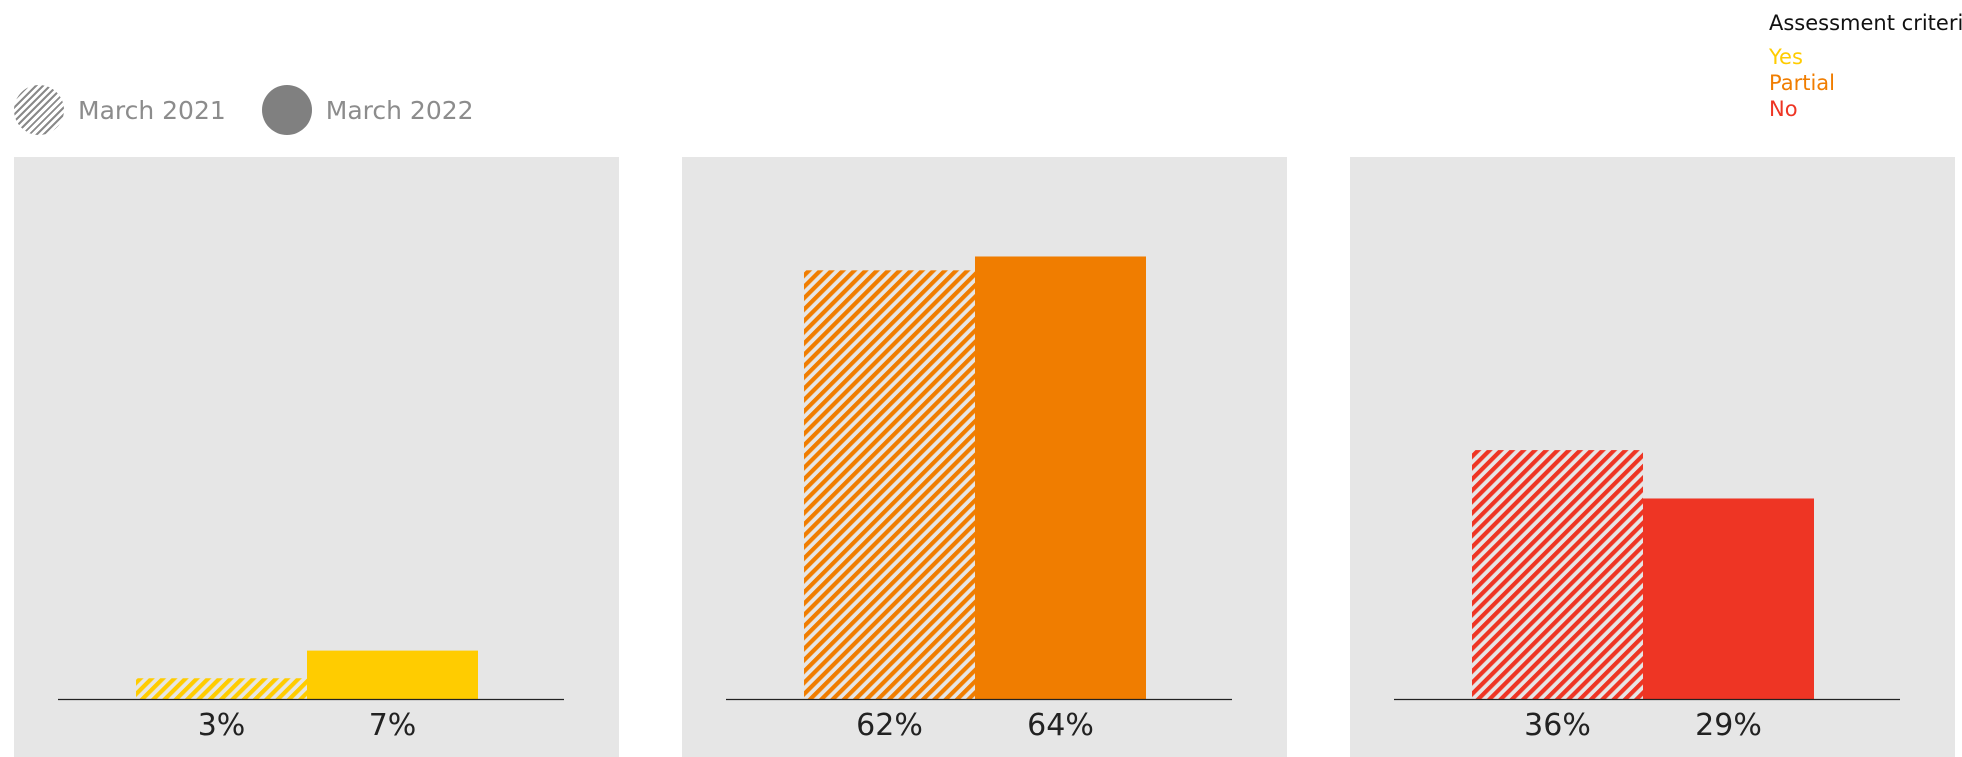  I want to click on data-label-partial-march-2022: 64%, so click(1060, 725).